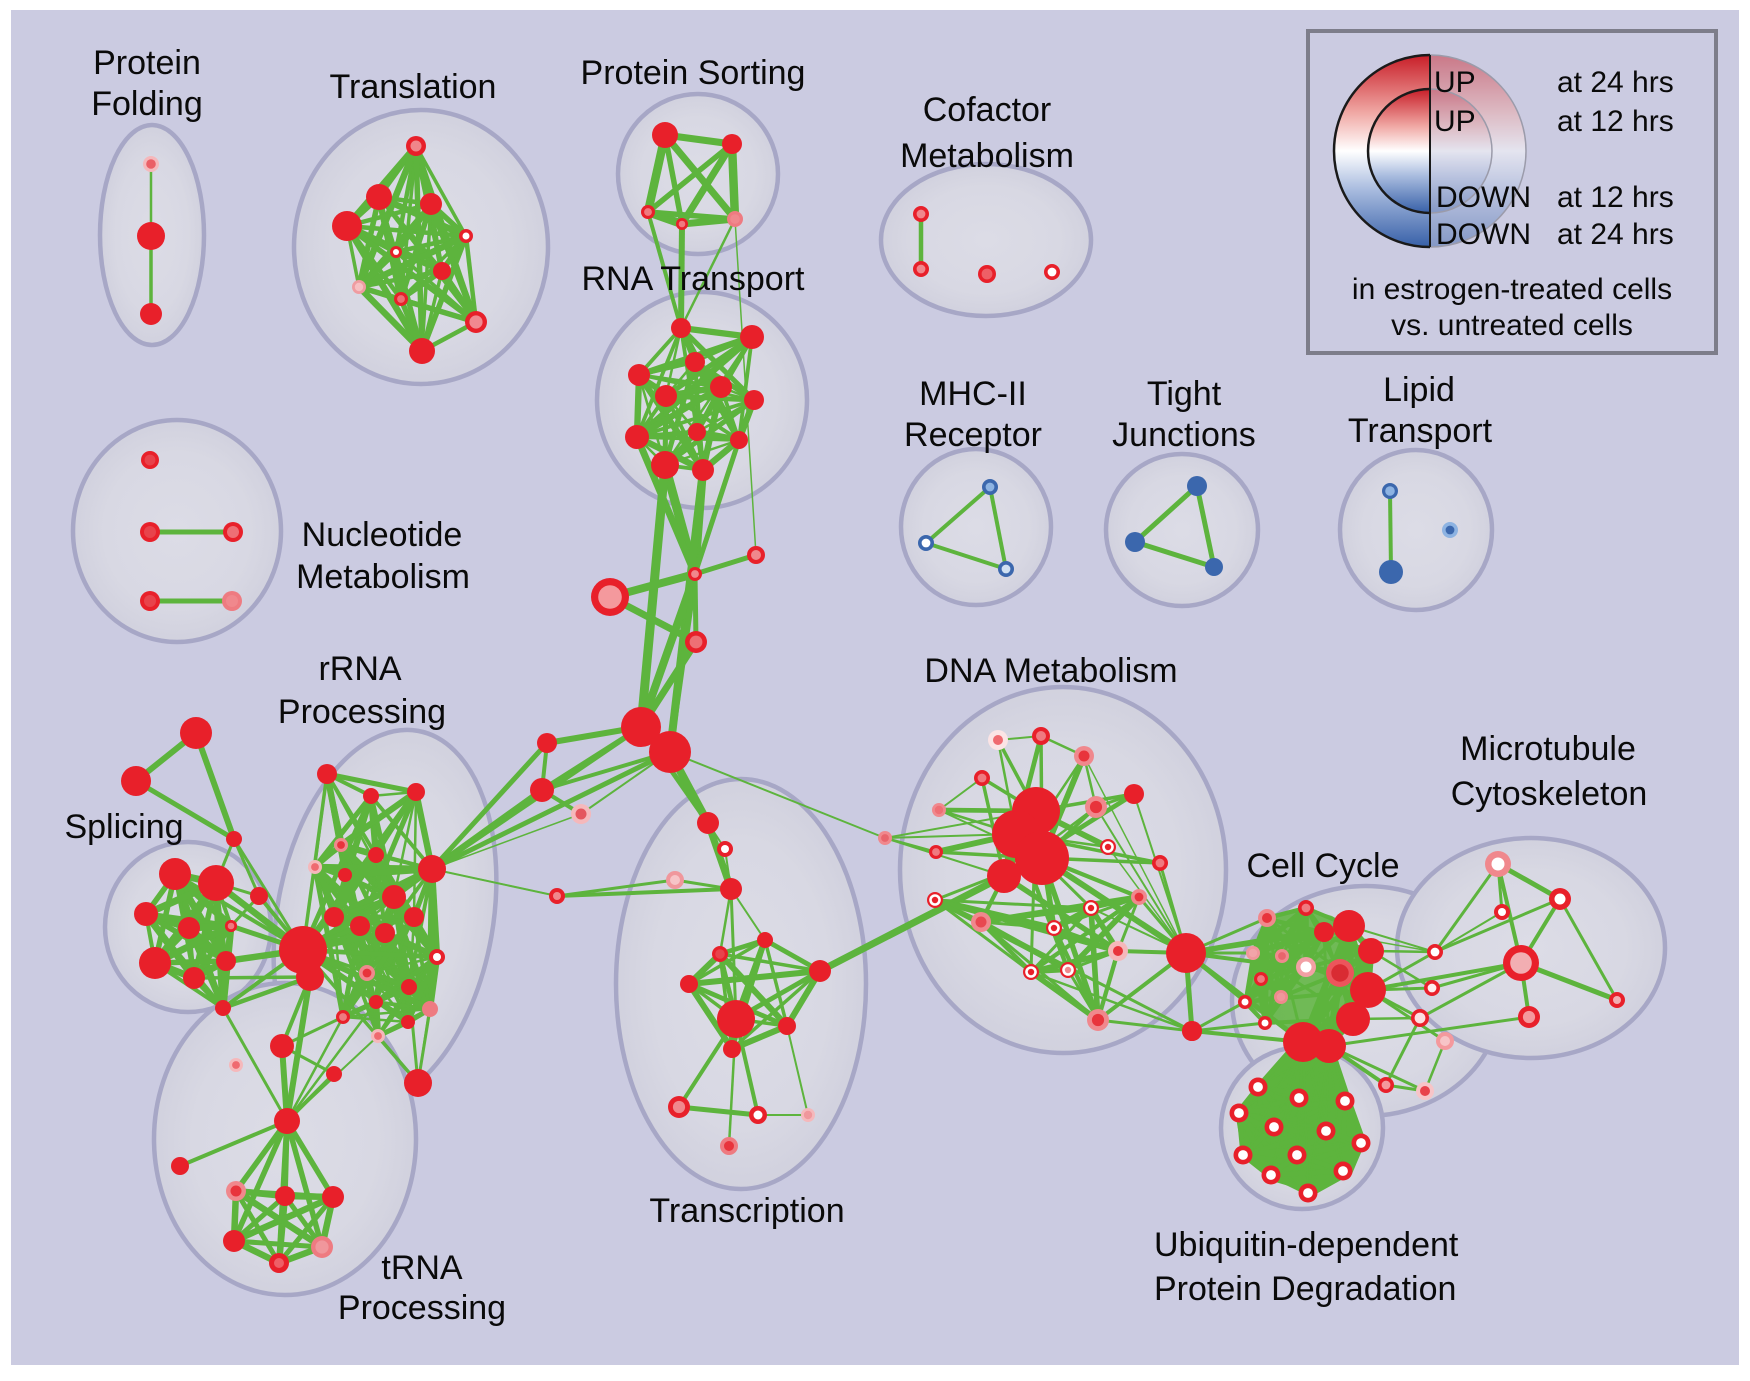 The height and width of the screenshot is (1381, 1750). I want to click on svg-text: Transcription, so click(746, 1211).